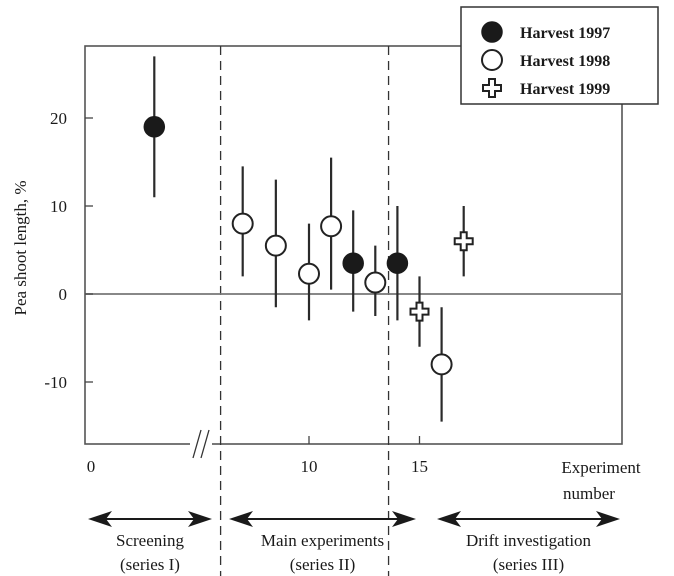 The height and width of the screenshot is (576, 674). What do you see at coordinates (565, 61) in the screenshot?
I see `legend-label: Harvest 1998` at bounding box center [565, 61].